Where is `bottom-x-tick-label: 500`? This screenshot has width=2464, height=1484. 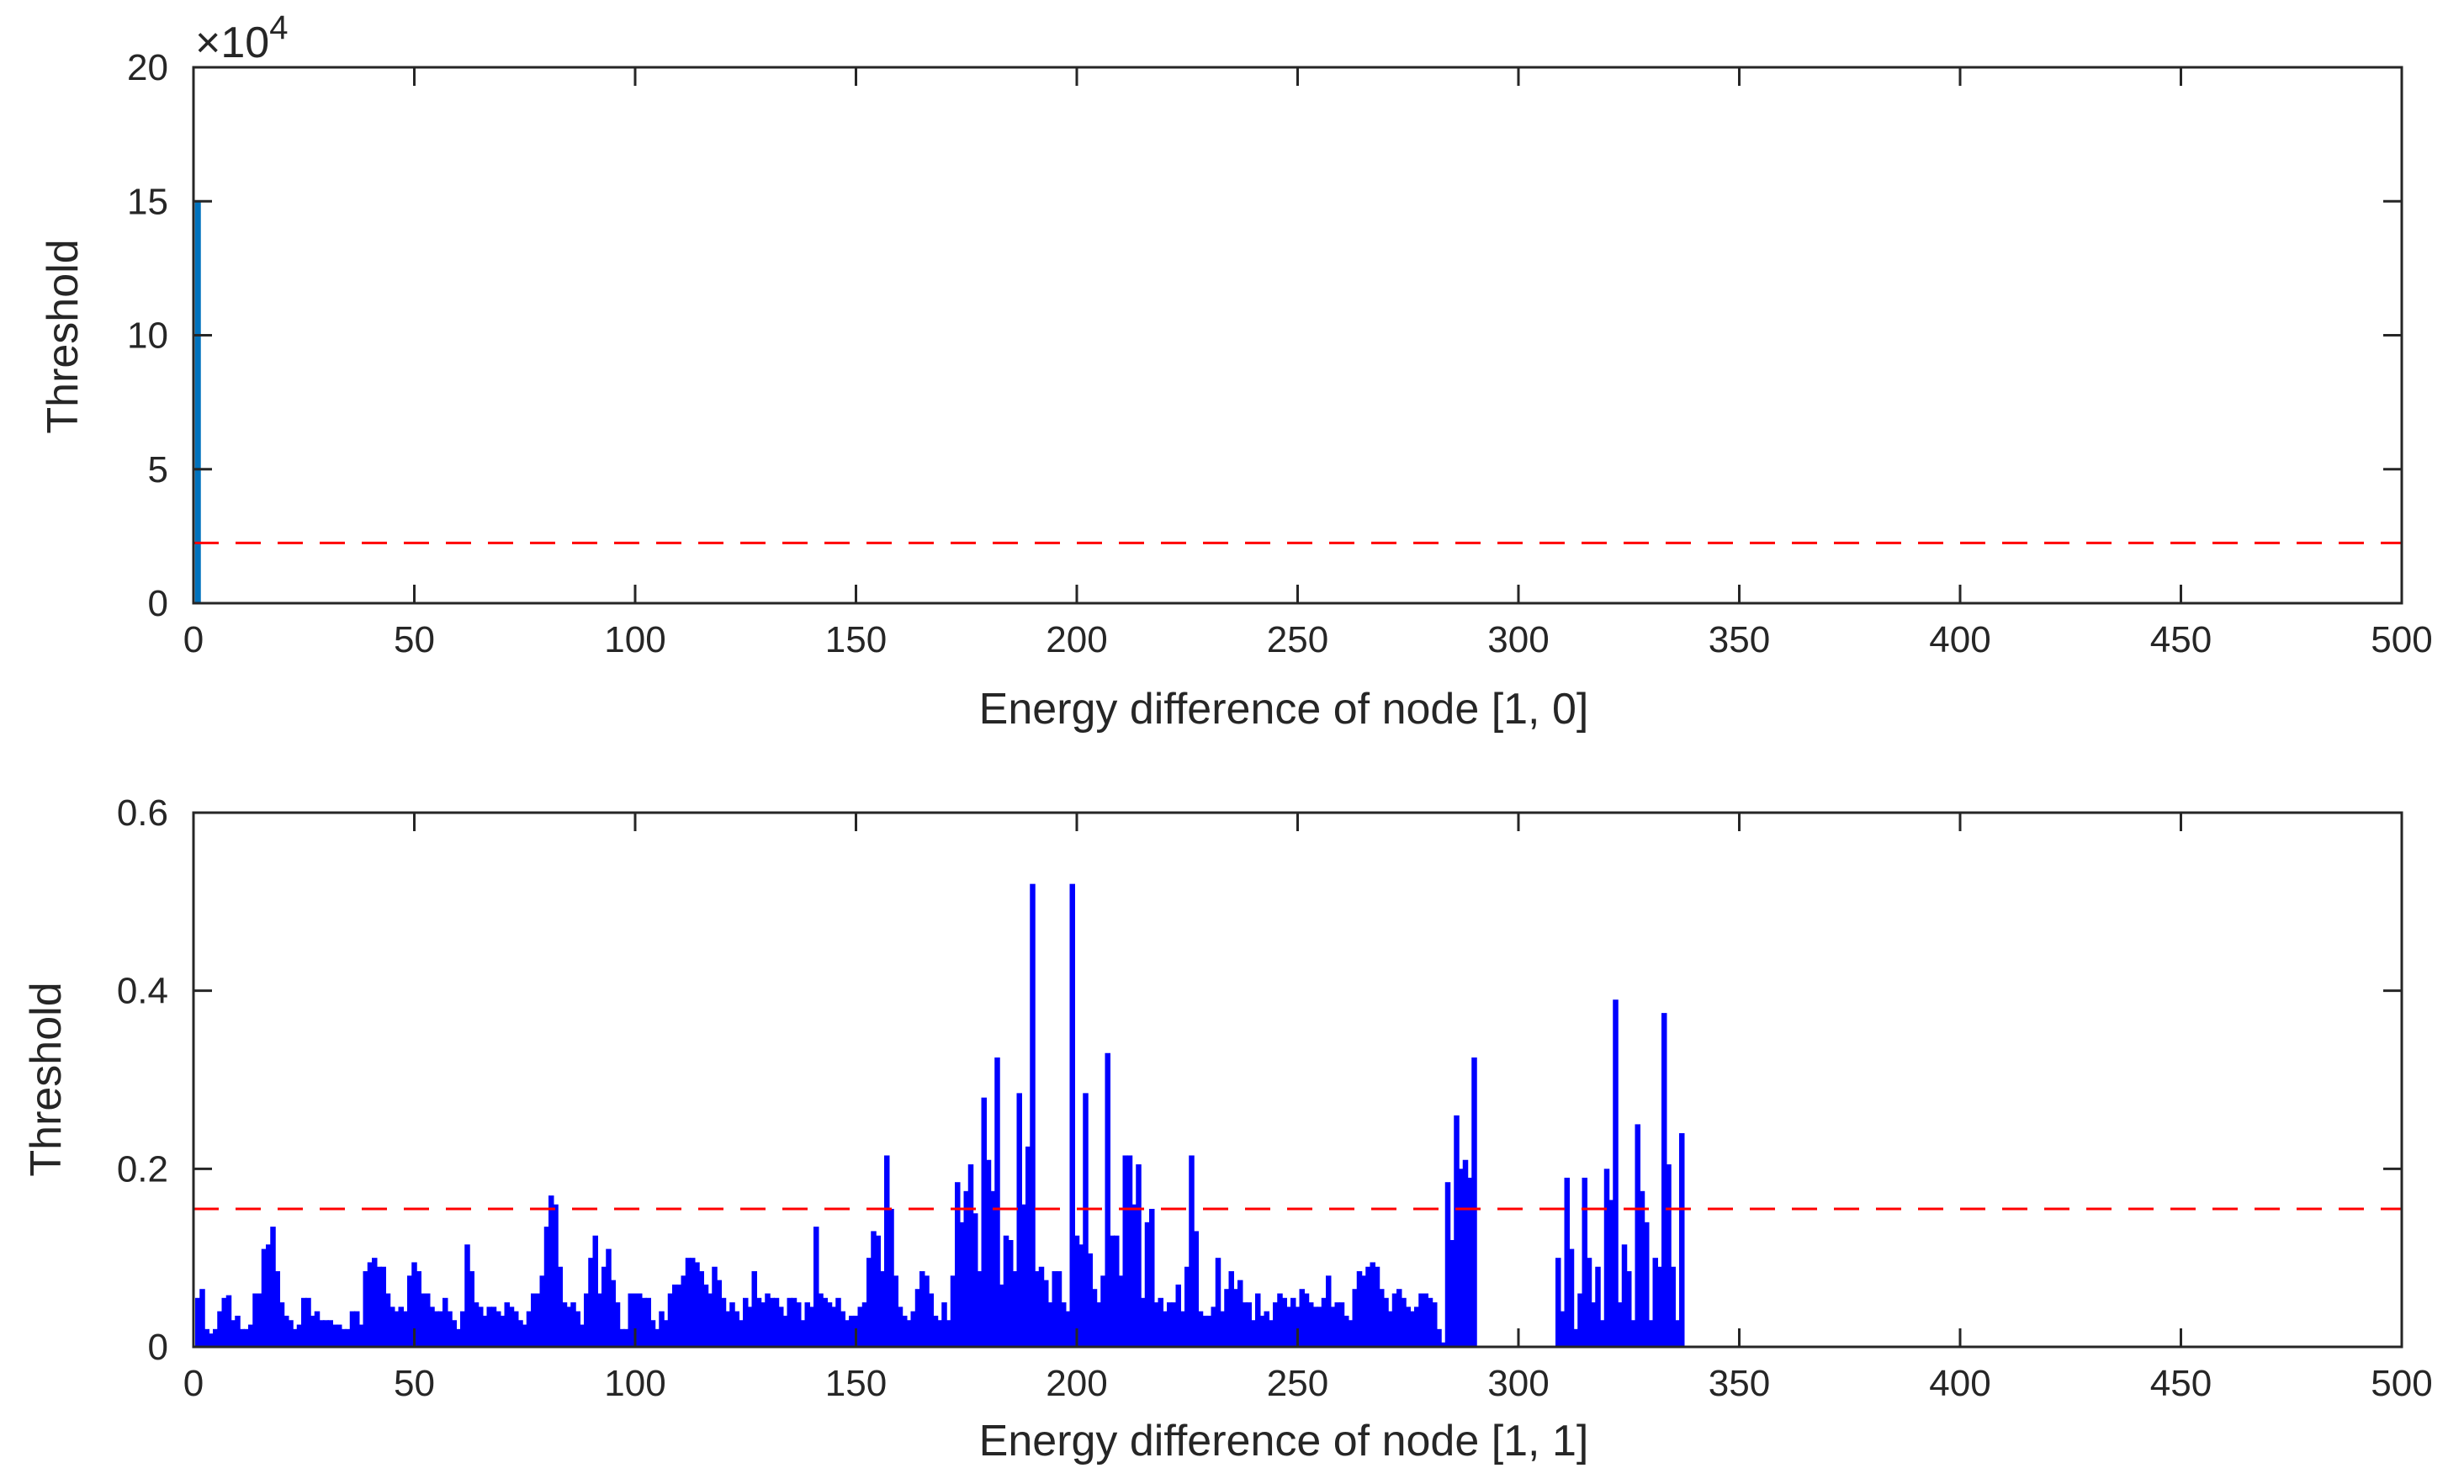
bottom-x-tick-label: 500 is located at coordinates (2402, 1383).